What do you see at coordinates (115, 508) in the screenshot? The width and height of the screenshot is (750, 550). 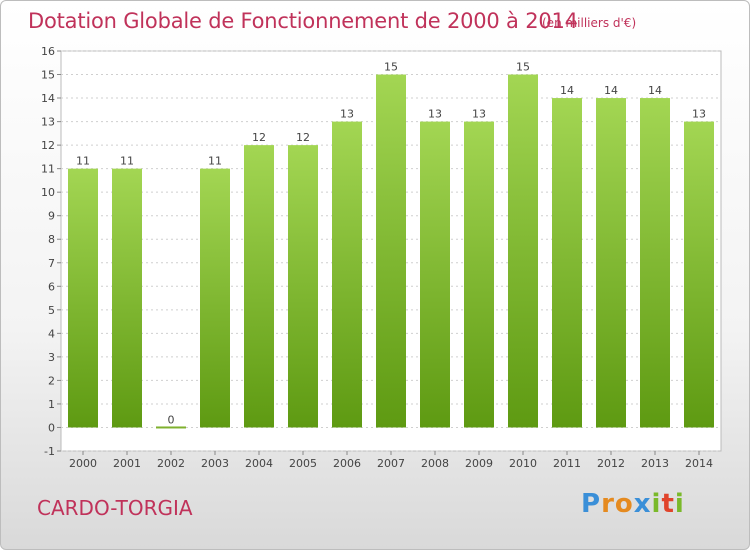 I see `commune-name: CARDO-TORGIA` at bounding box center [115, 508].